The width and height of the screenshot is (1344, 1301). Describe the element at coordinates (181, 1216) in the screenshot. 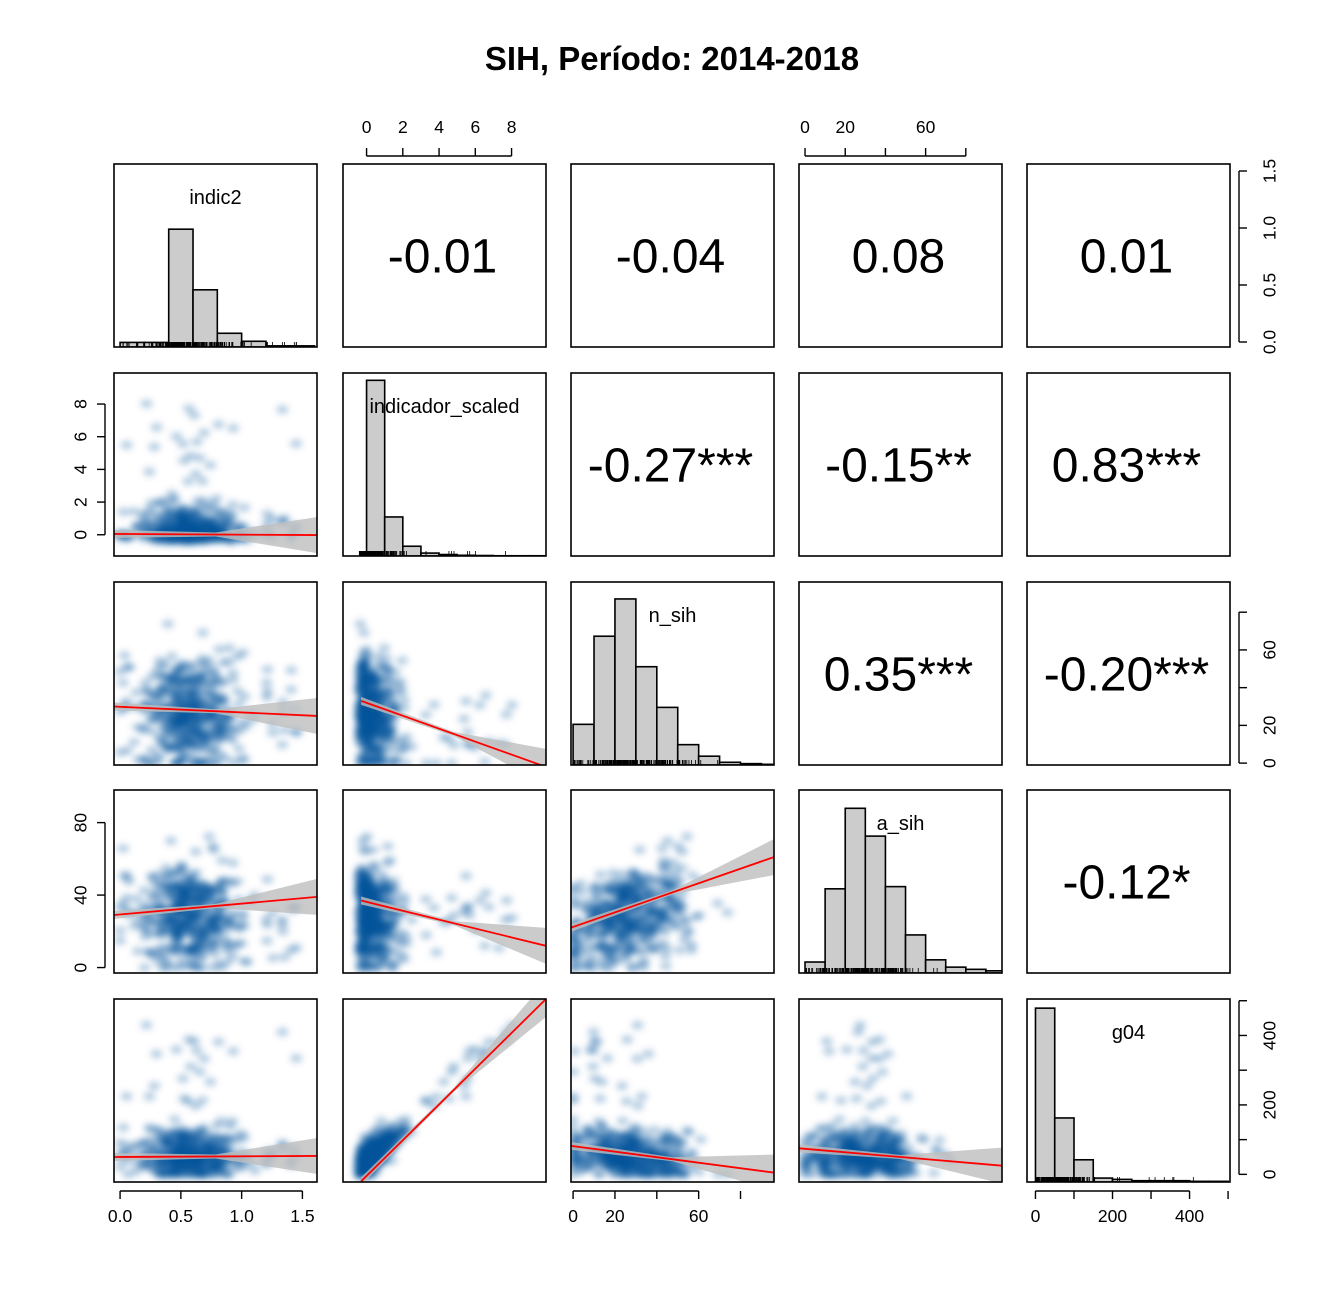

I see `tick-label: 0.5` at that location.